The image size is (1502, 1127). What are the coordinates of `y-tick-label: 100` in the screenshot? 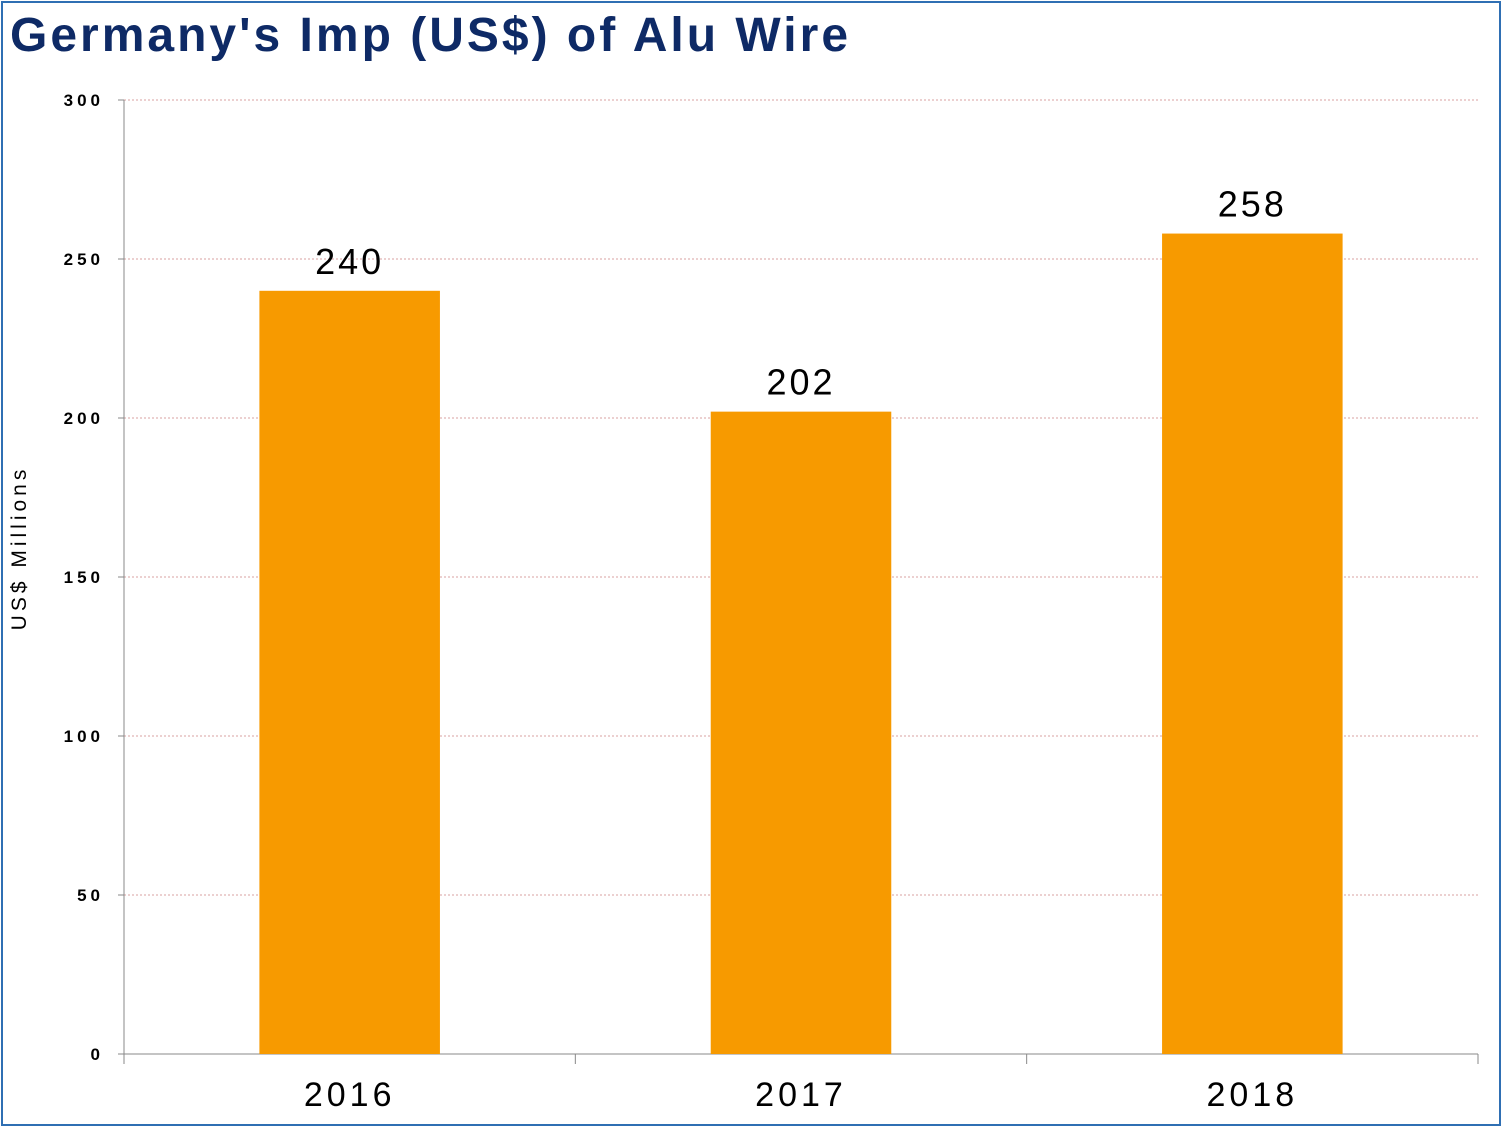 It's located at (84, 736).